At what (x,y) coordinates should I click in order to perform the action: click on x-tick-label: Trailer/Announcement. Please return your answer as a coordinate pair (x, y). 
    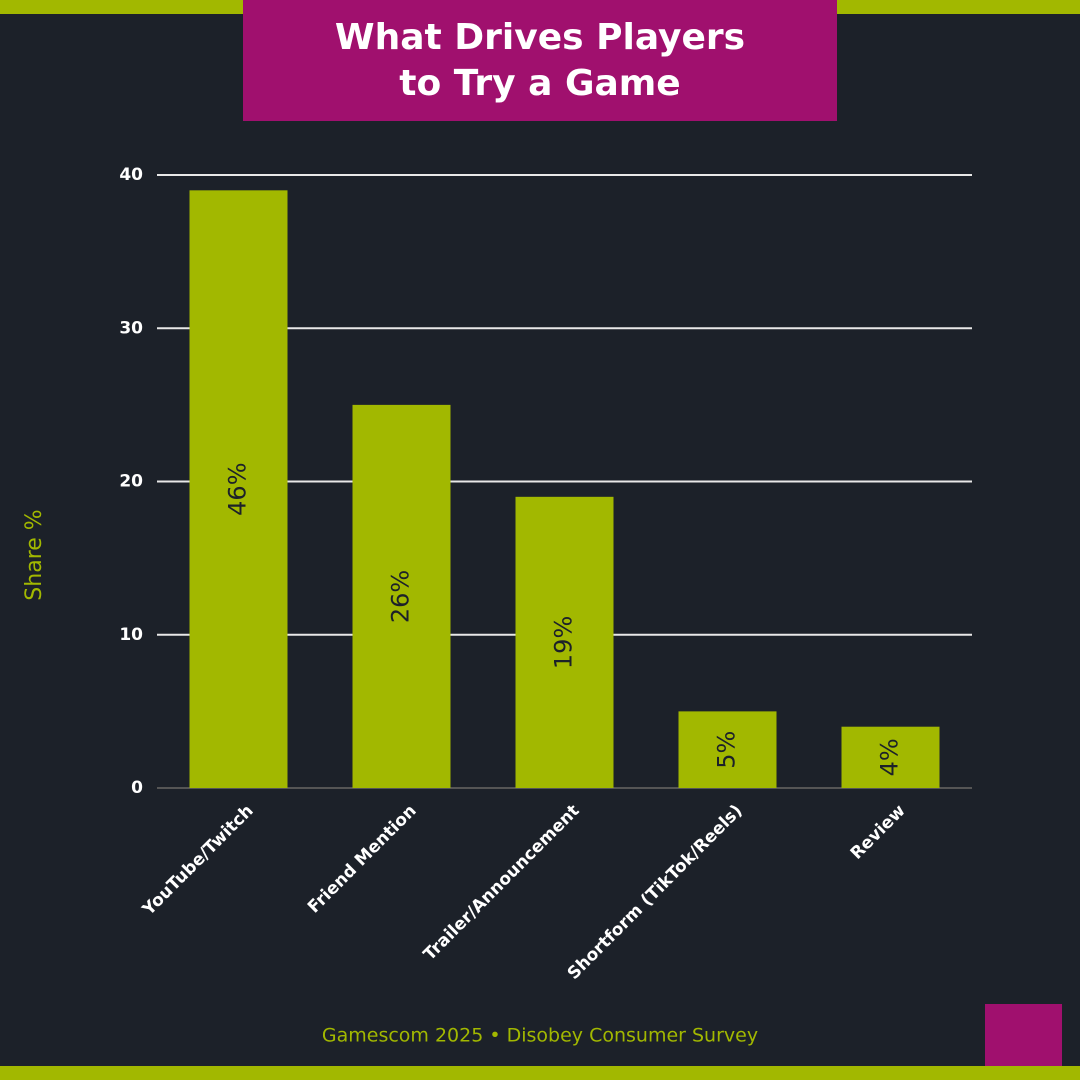
    Looking at the image, I should click on (502, 883).